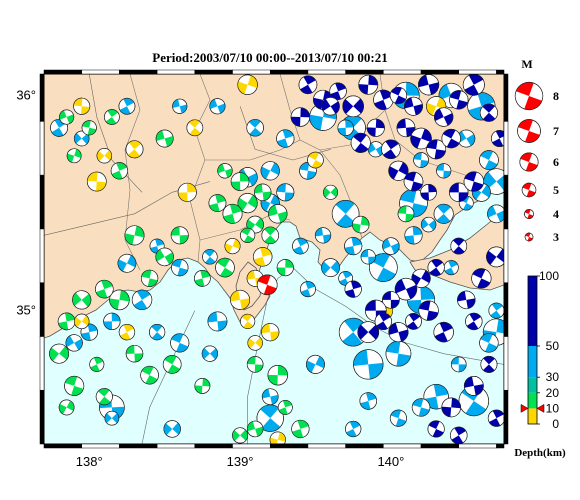 The height and width of the screenshot is (500, 580). What do you see at coordinates (553, 346) in the screenshot?
I see `colorbar-tick-label: 50` at bounding box center [553, 346].